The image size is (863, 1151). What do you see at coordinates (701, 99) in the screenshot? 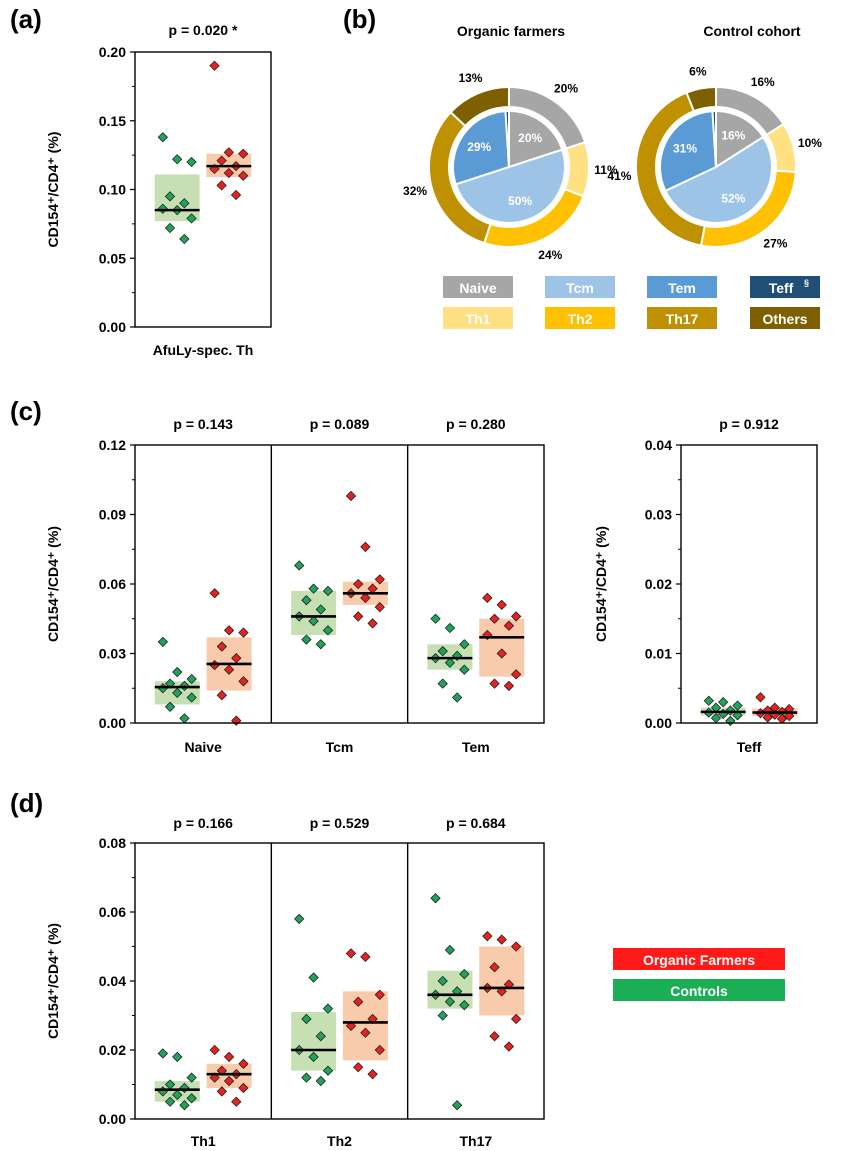
I see `pie-1-outer-slice-others` at bounding box center [701, 99].